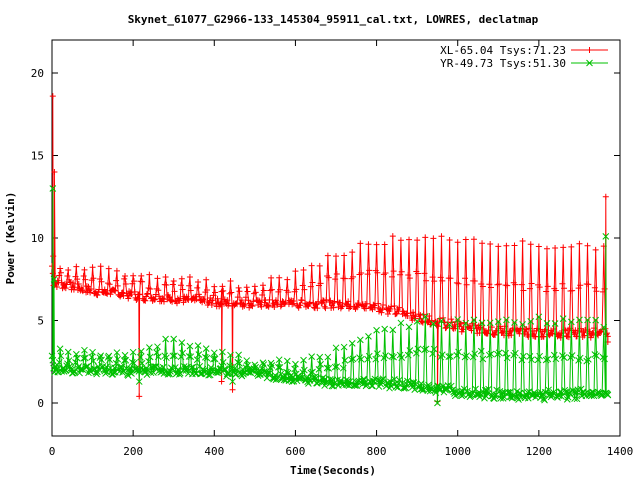 This screenshot has width=640, height=480. What do you see at coordinates (37, 73) in the screenshot?
I see `y-tick-label: 20` at bounding box center [37, 73].